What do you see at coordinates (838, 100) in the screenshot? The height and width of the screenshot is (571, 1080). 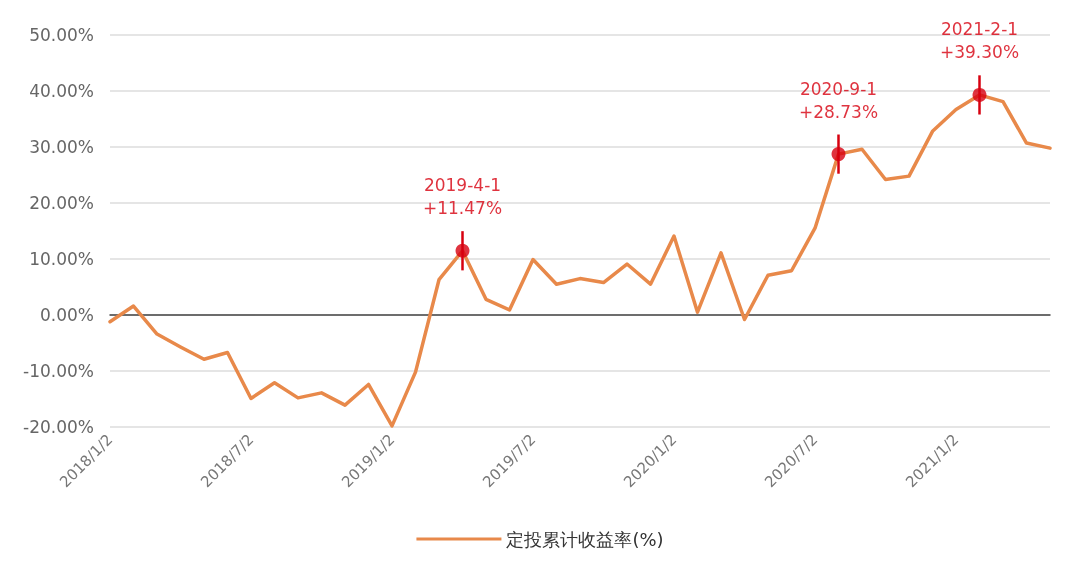 I see `data-label: 2020-9-1 +28.73%` at bounding box center [838, 100].